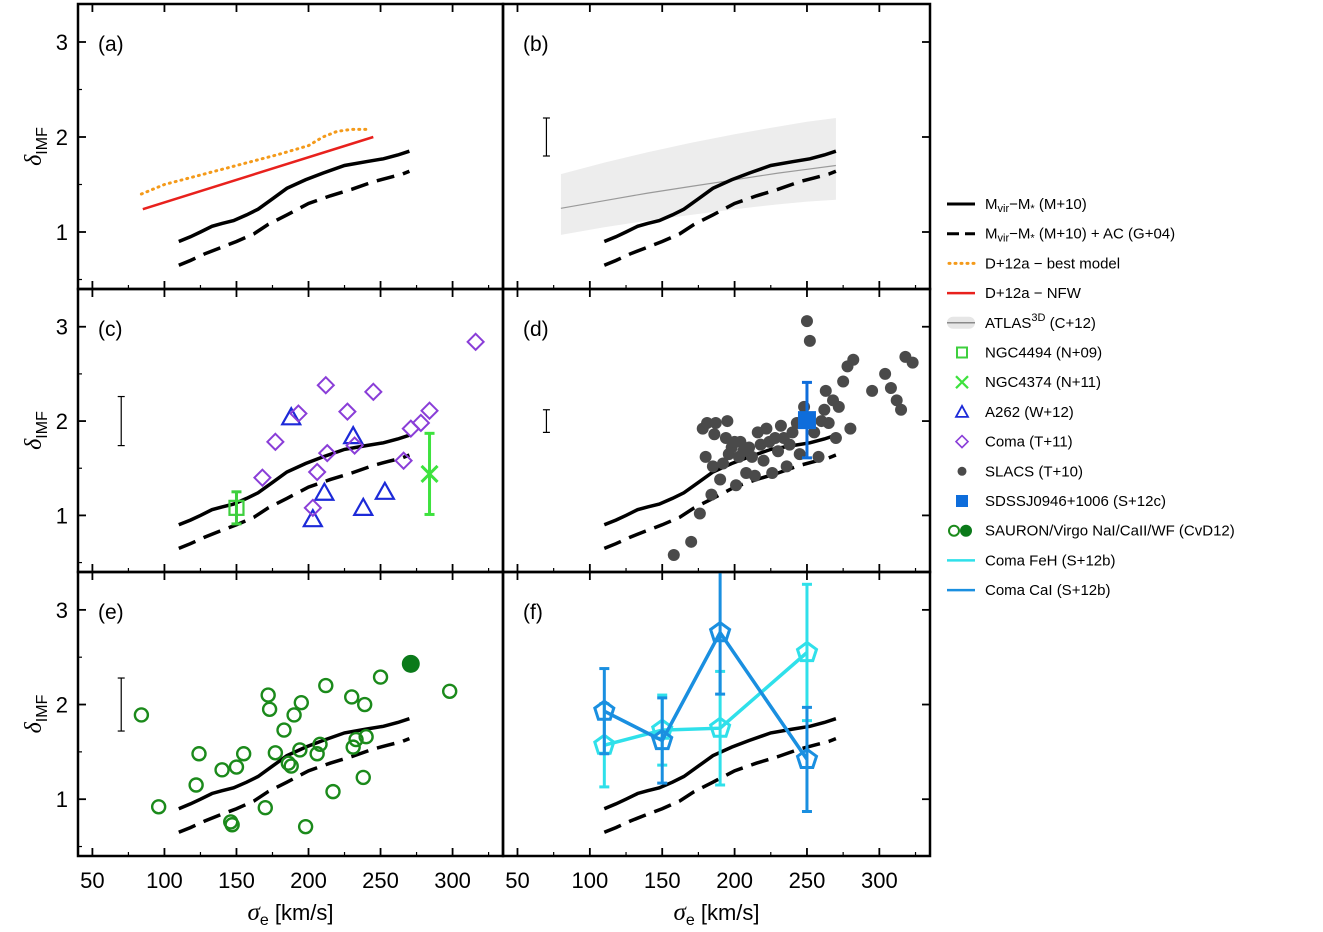 The width and height of the screenshot is (1323, 932). I want to click on panel-a: (a), so click(290, 146).